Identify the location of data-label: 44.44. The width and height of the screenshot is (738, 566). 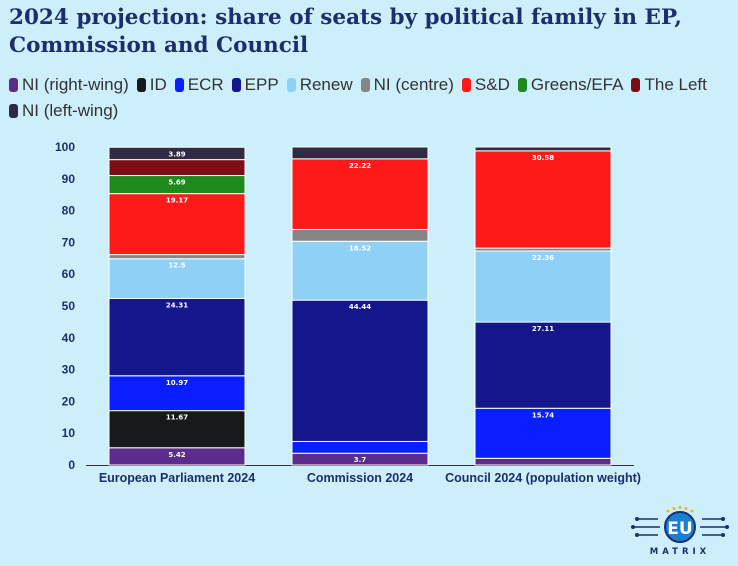
(360, 307).